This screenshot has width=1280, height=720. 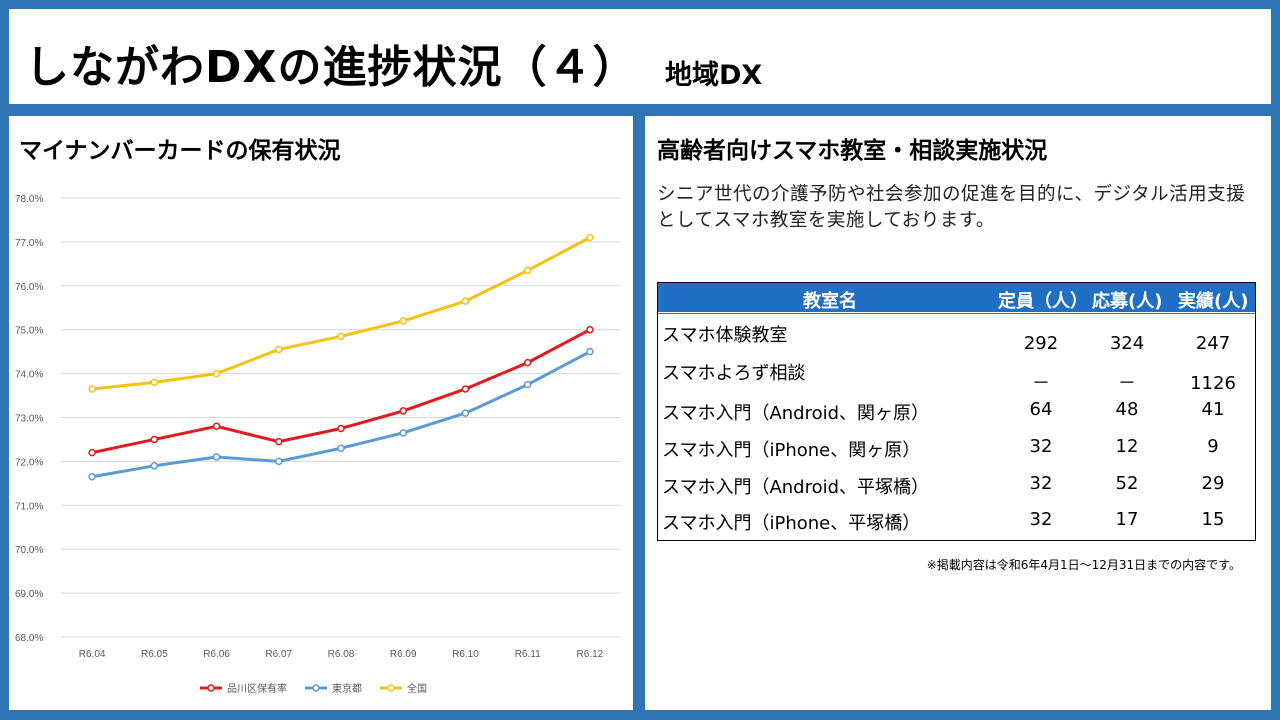 What do you see at coordinates (796, 487) in the screenshot?
I see `cell-name: スマホ入門（Android、平塚橋）` at bounding box center [796, 487].